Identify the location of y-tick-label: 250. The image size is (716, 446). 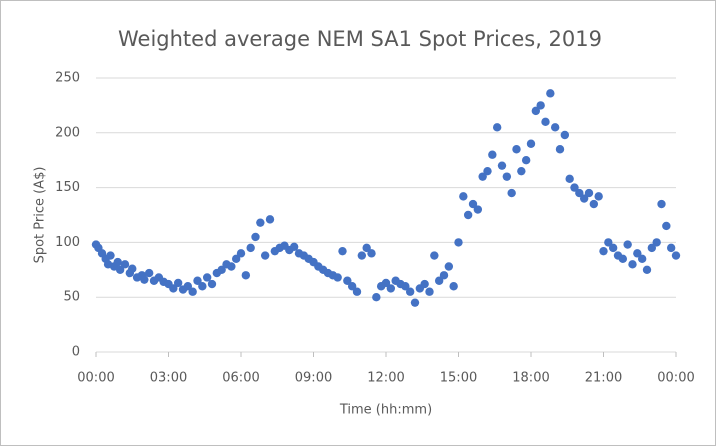
(67, 78).